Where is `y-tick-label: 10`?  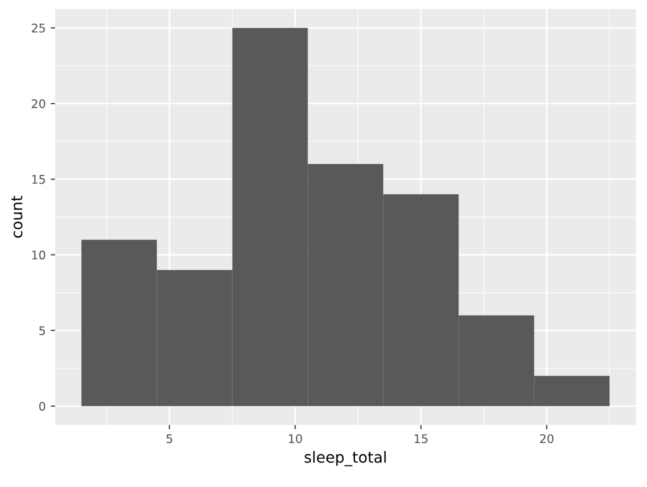 y-tick-label: 10 is located at coordinates (39, 255).